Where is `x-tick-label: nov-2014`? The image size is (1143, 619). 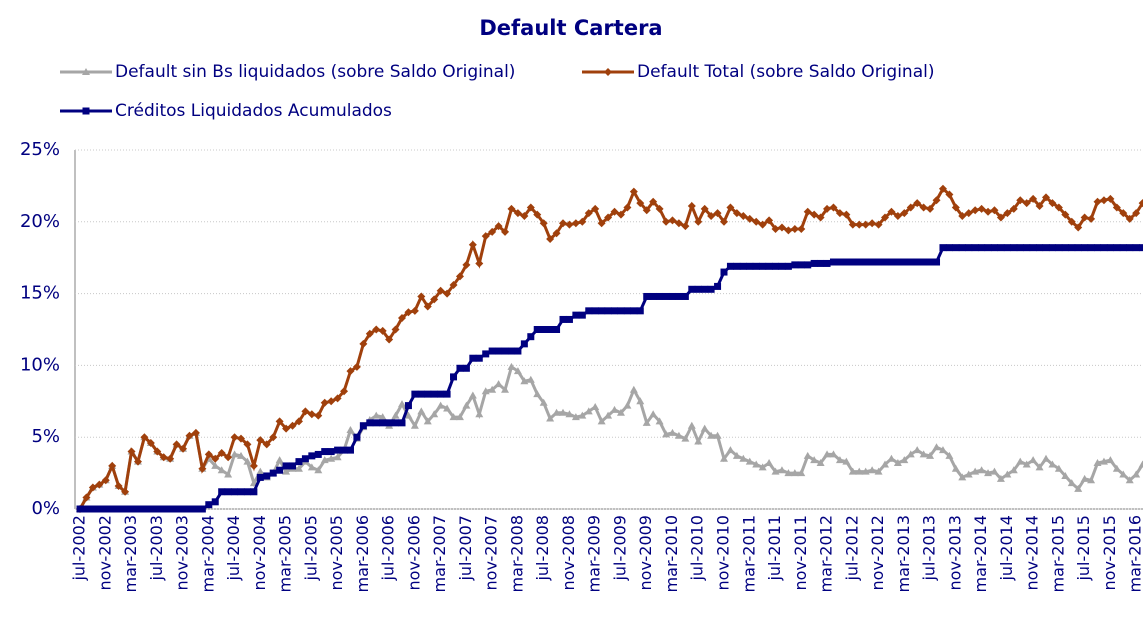 x-tick-label: nov-2014 is located at coordinates (1032, 552).